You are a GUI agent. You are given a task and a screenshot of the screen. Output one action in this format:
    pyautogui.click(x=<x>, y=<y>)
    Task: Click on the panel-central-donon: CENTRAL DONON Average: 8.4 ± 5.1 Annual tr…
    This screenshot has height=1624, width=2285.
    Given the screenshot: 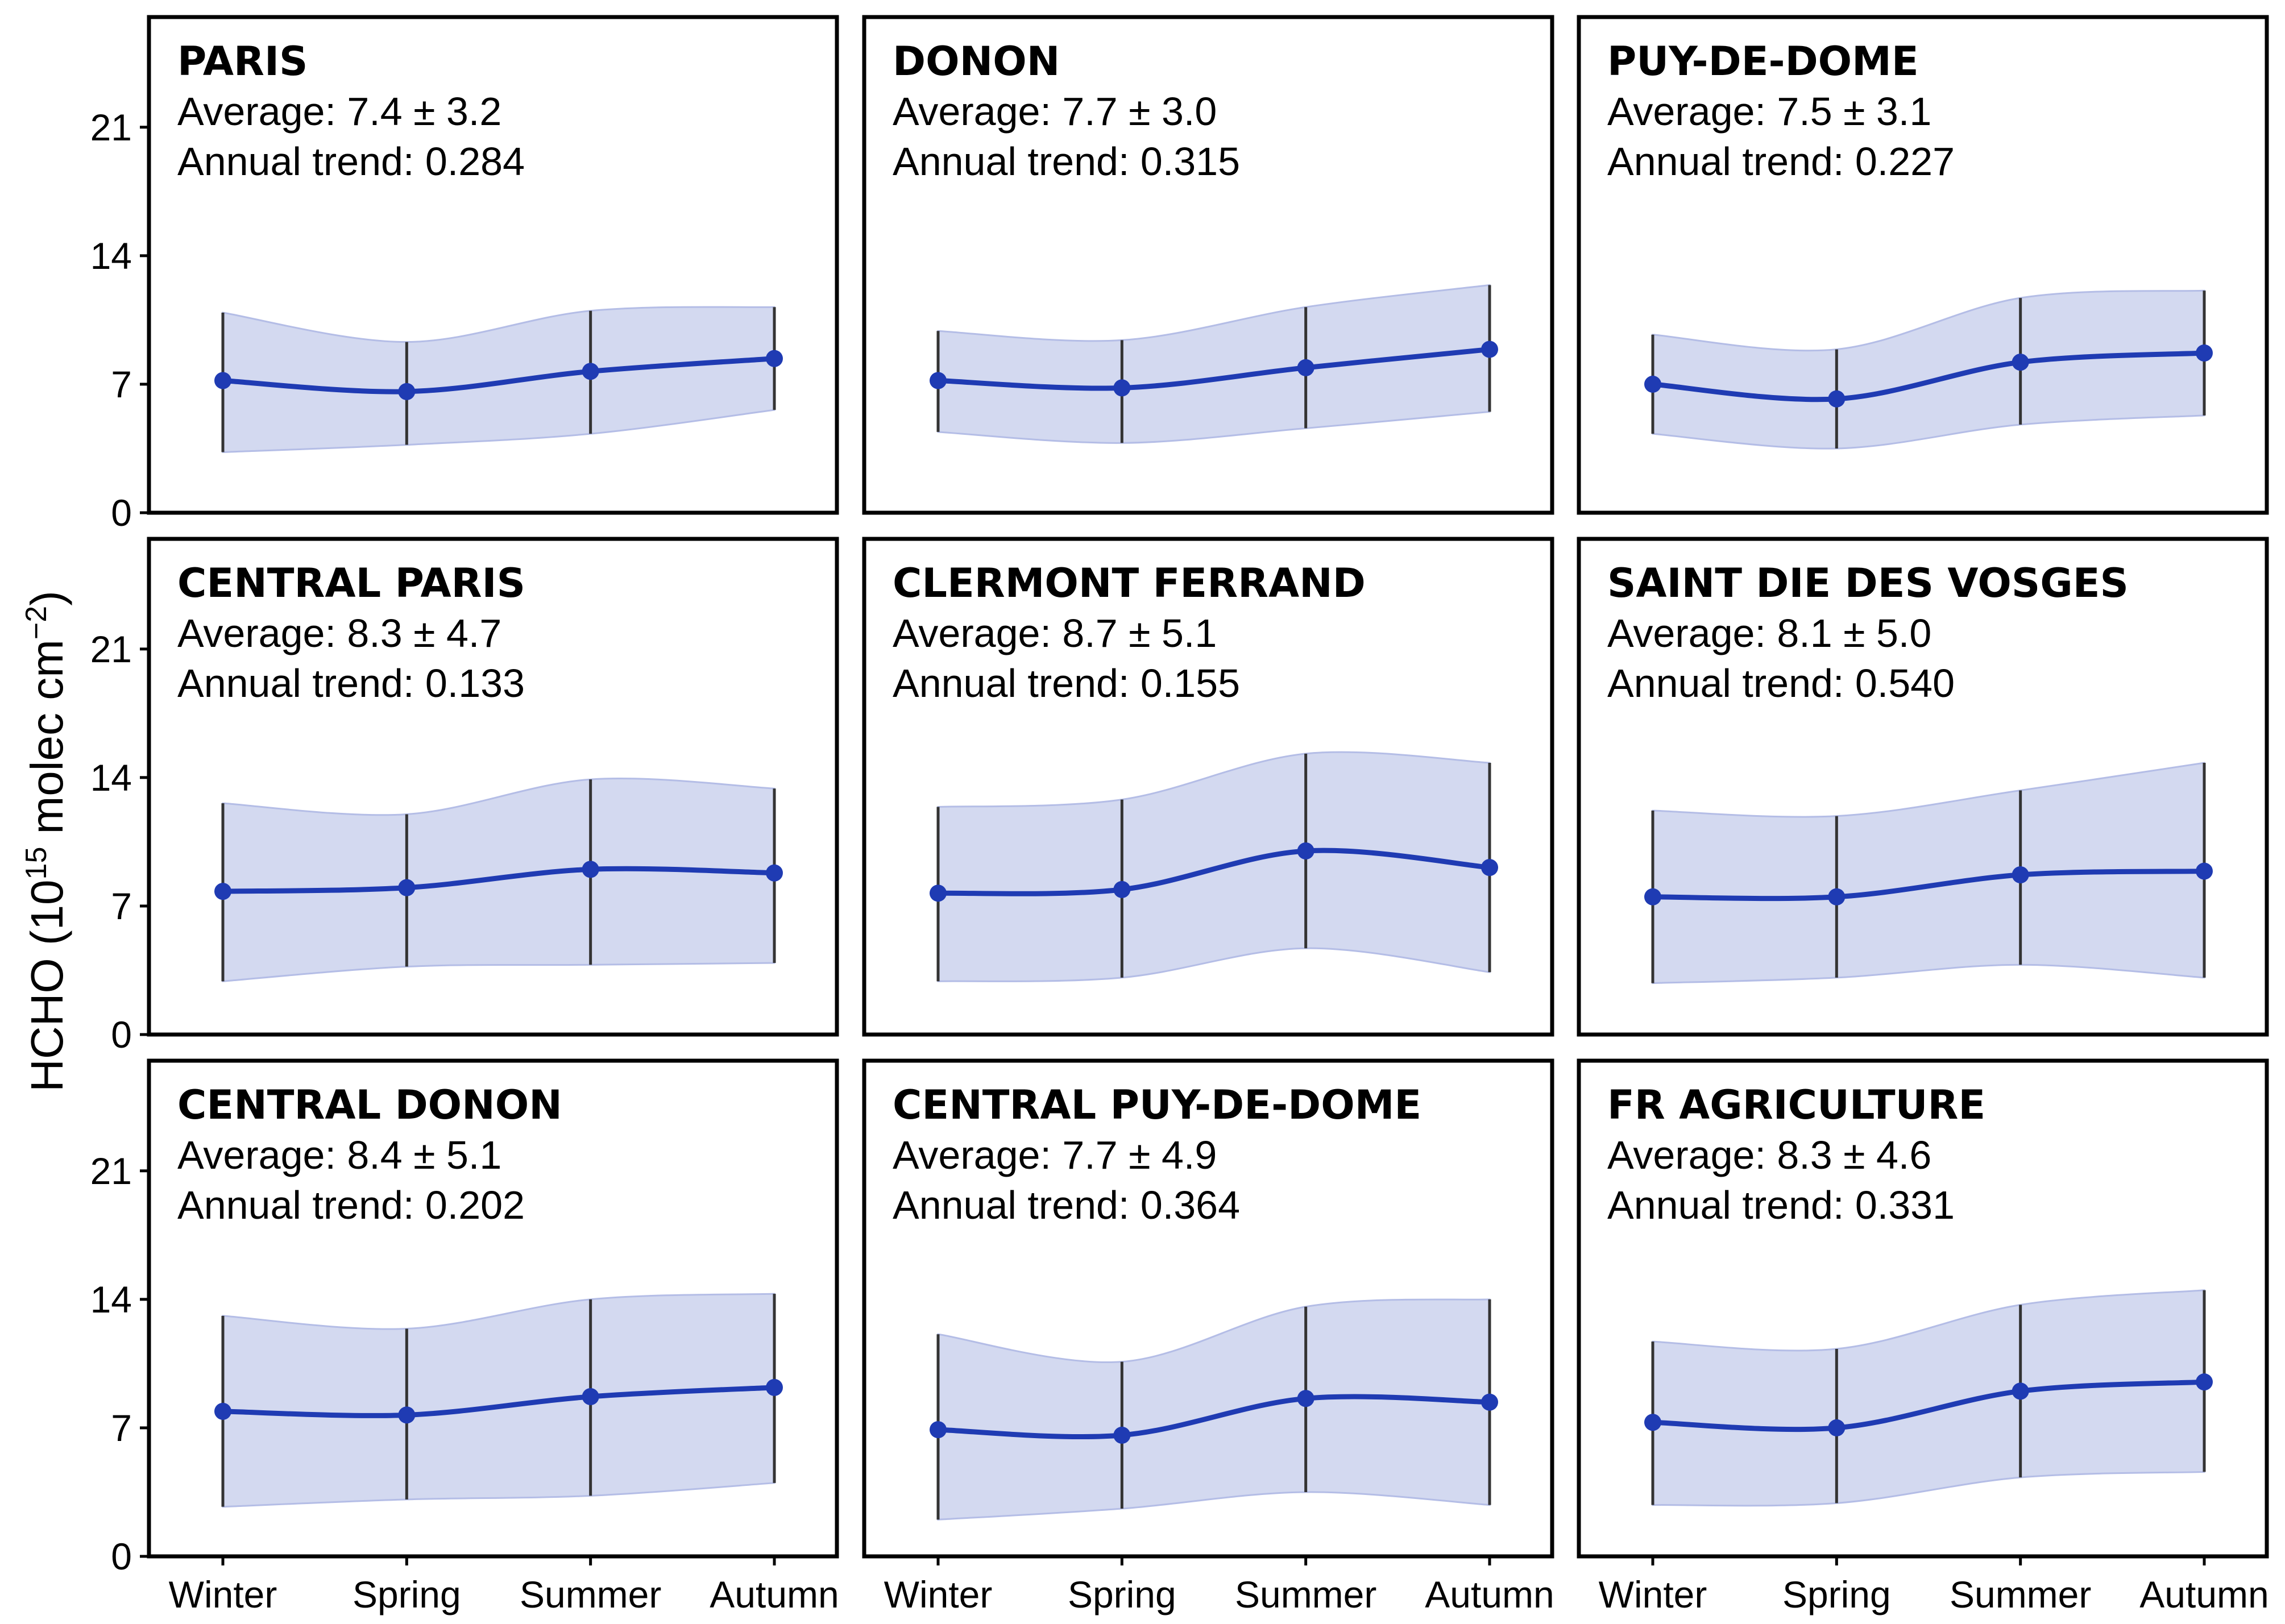 What is the action you would take?
    pyautogui.click(x=464, y=1336)
    